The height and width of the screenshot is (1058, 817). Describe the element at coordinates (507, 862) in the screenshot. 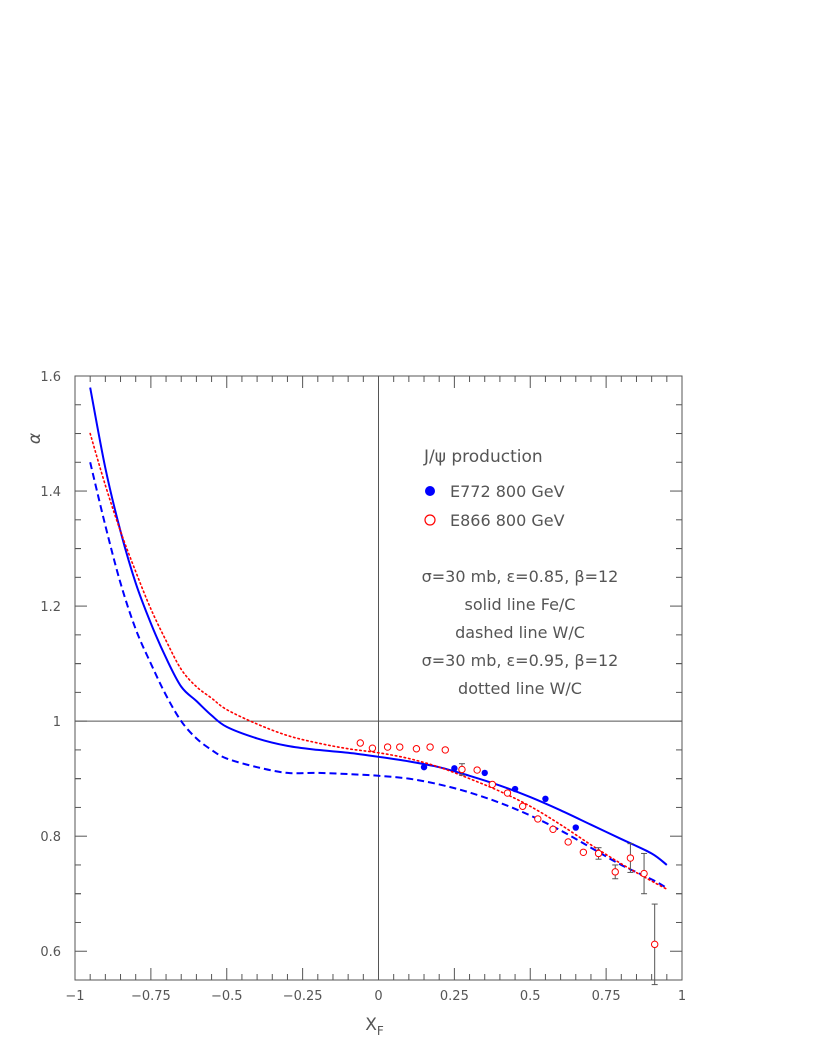

I see `data-points` at that location.